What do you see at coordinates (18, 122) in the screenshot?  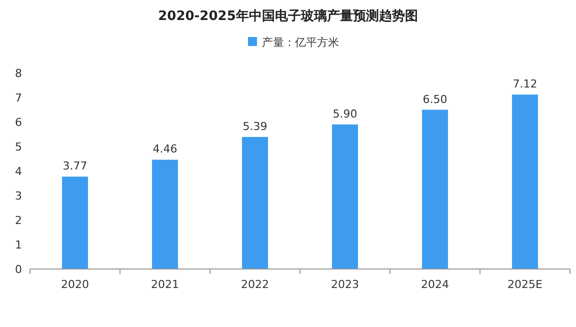 I see `y-tick-label: 6` at bounding box center [18, 122].